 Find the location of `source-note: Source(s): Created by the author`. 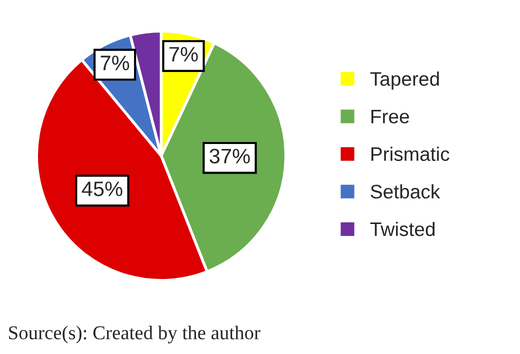

source-note: Source(s): Created by the author is located at coordinates (134, 335).